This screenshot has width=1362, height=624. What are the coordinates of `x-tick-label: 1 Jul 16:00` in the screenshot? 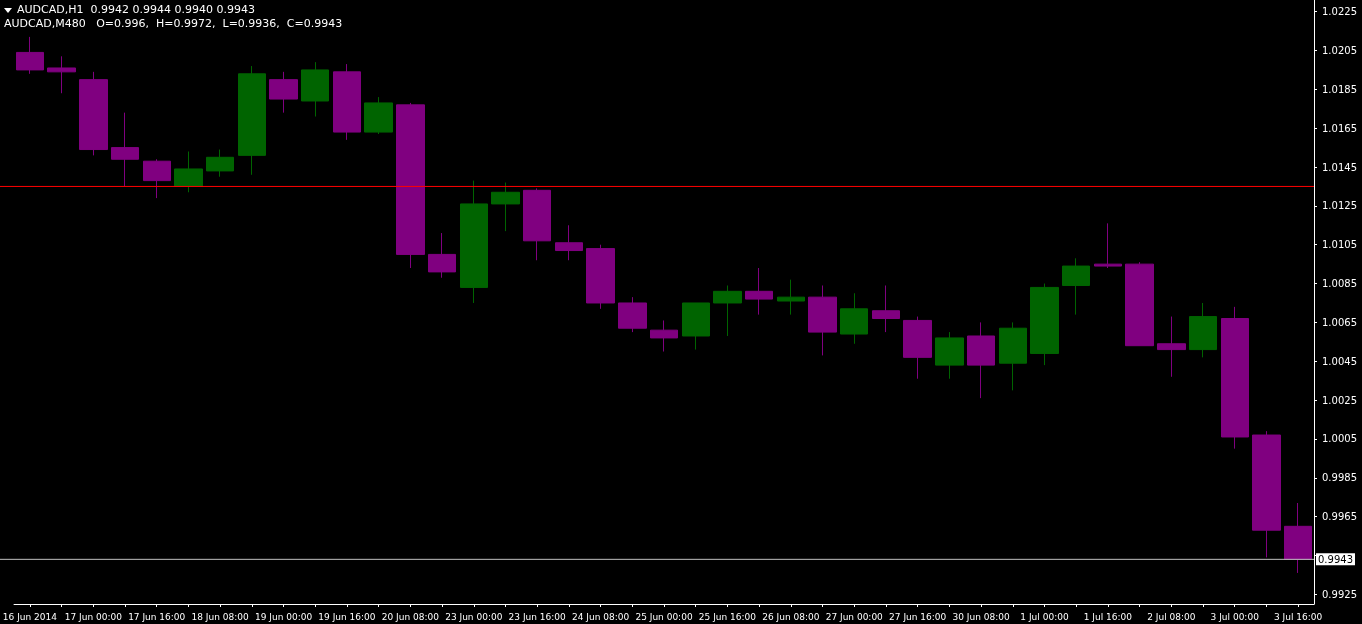 It's located at (1108, 616).